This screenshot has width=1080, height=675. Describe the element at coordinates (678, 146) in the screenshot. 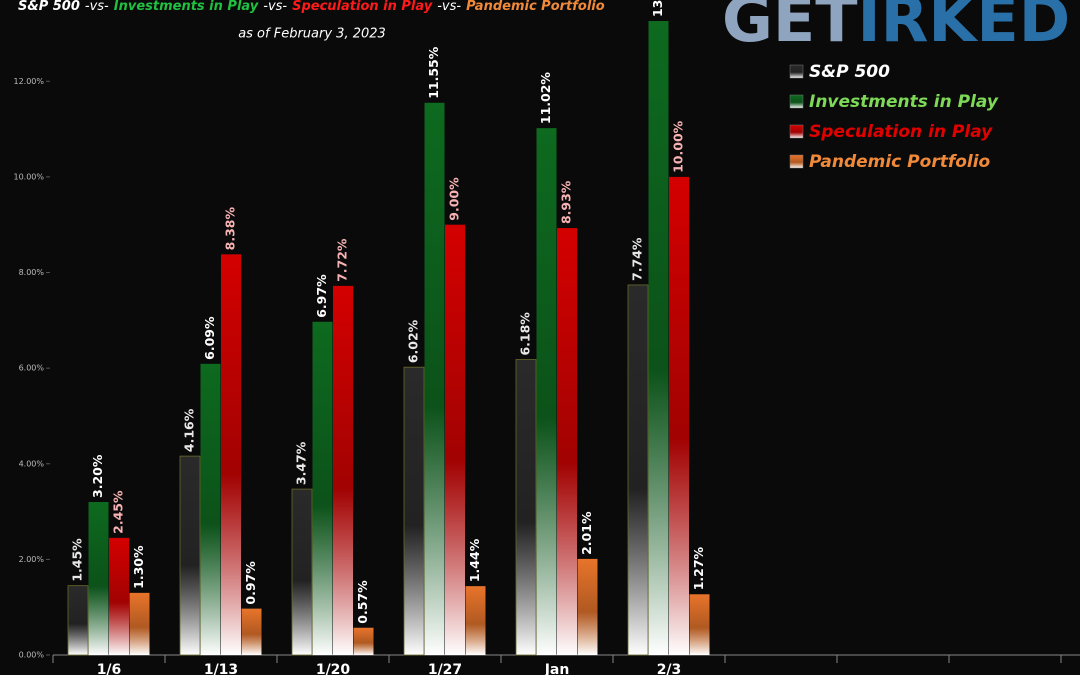

I see `value-label: 10.00%` at that location.